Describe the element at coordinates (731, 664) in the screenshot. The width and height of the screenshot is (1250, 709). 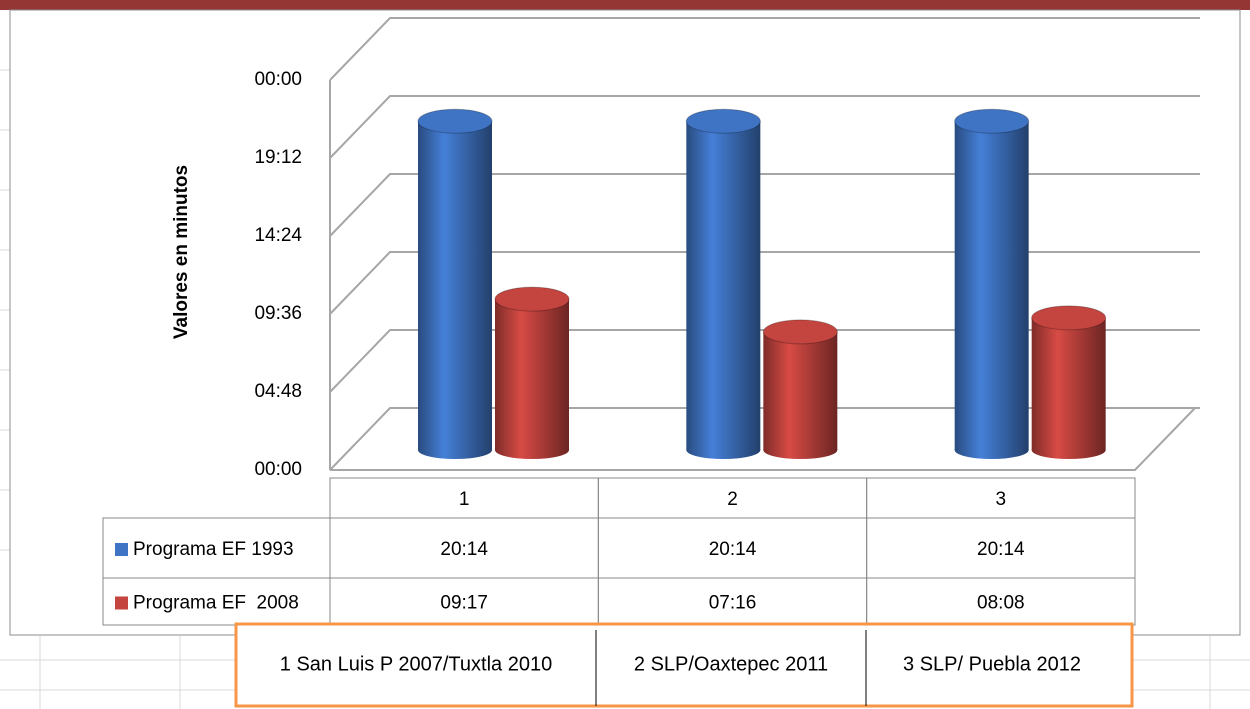
I see `annotation: 2 SLP/Oaxtepec 2011` at that location.